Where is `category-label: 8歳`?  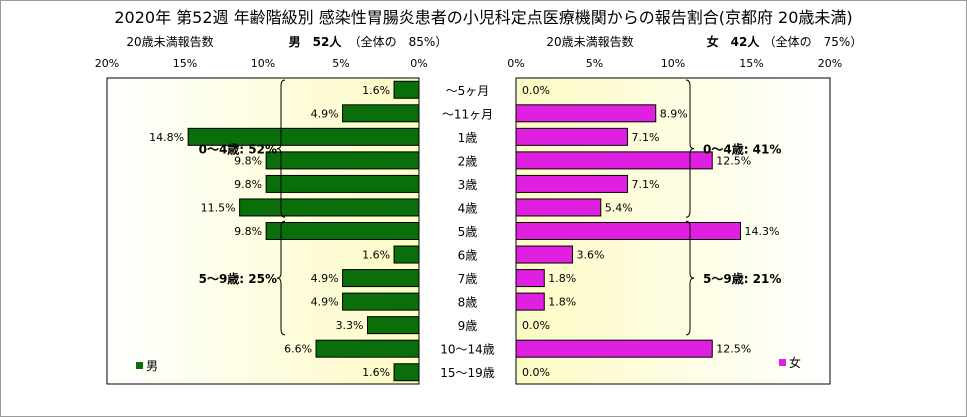 category-label: 8歳 is located at coordinates (468, 303).